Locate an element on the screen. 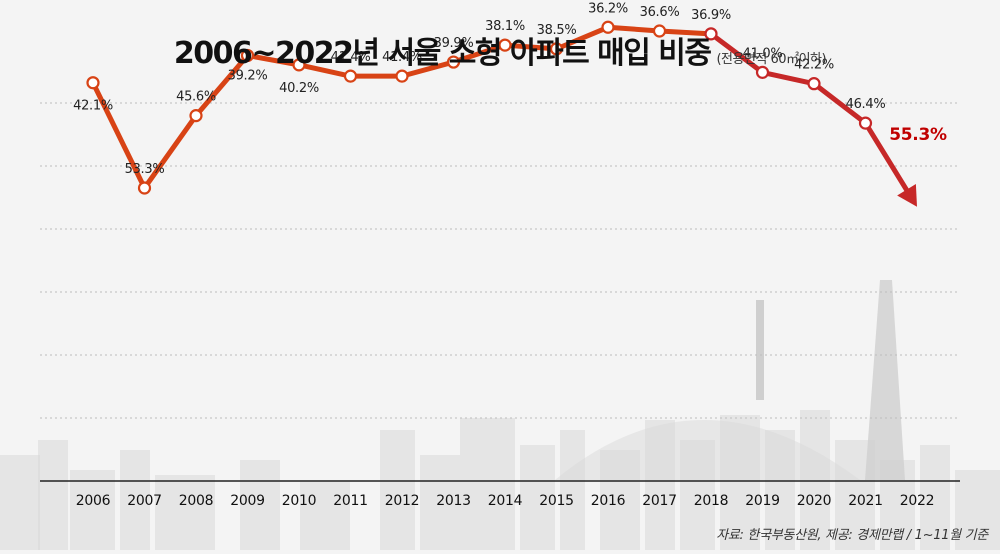 This screenshot has width=1000, height=554. x-tick-label-2021: 2021 is located at coordinates (865, 501).